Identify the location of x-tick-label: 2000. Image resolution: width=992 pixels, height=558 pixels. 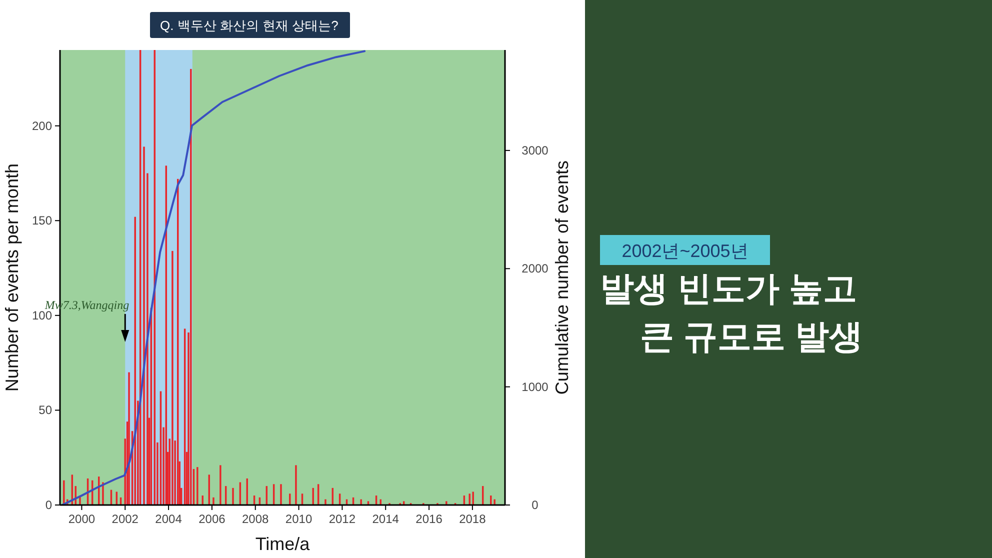
(82, 519).